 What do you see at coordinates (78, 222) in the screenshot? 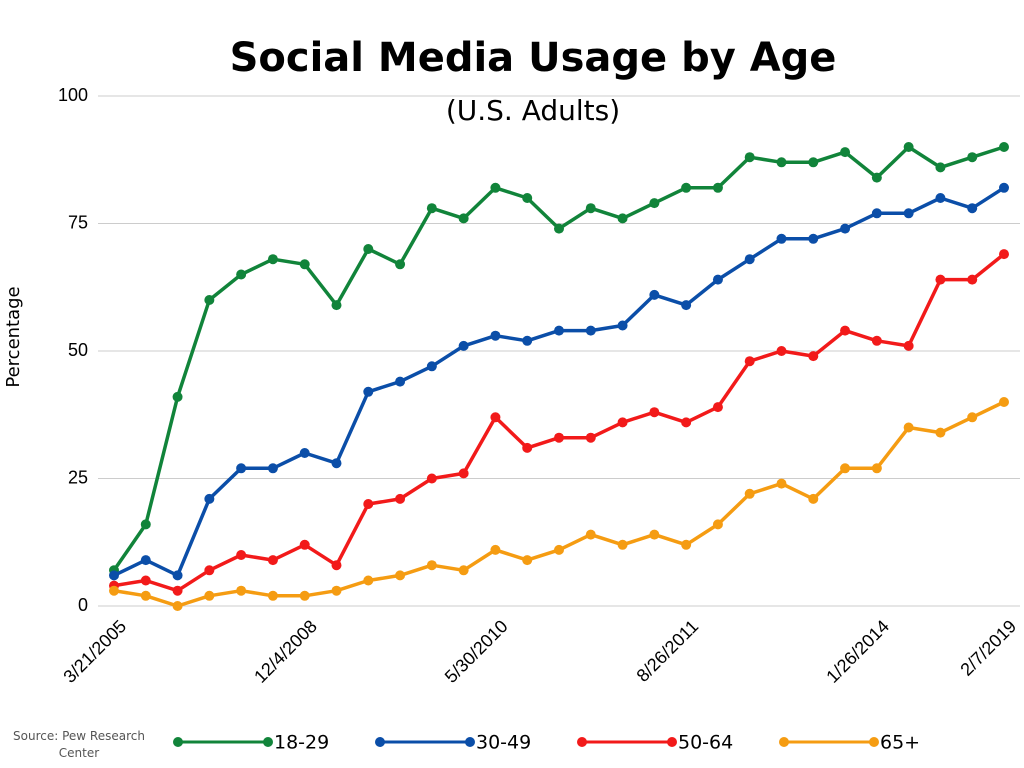
I see `y-tick-label: 75` at bounding box center [78, 222].